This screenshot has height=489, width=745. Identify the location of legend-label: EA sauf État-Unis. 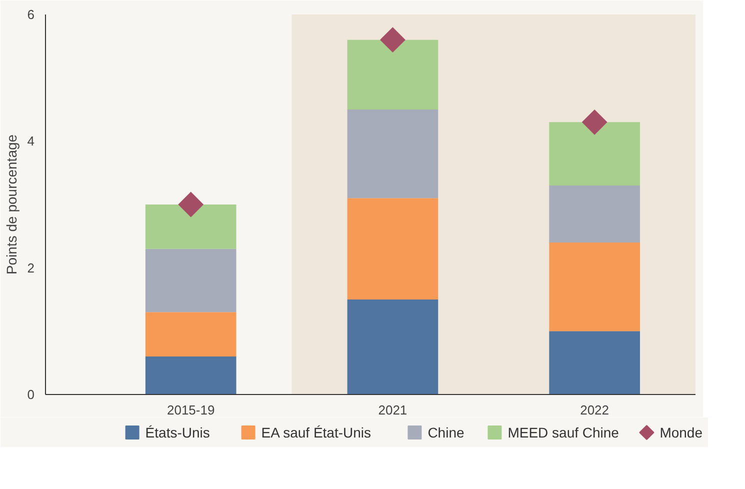
(316, 432).